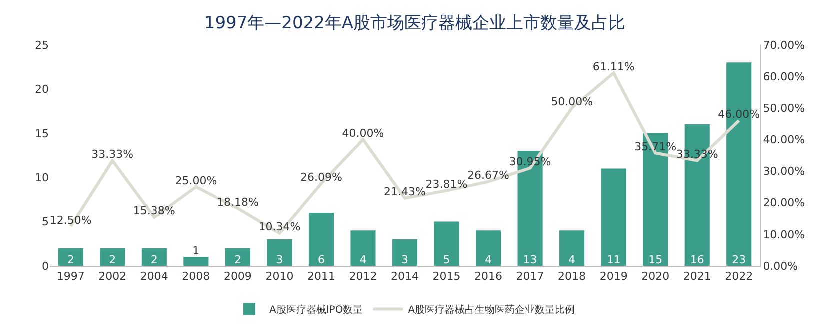 This screenshot has height=336, width=830. What do you see at coordinates (42, 45) in the screenshot?
I see `y-tick-label: 25` at bounding box center [42, 45].